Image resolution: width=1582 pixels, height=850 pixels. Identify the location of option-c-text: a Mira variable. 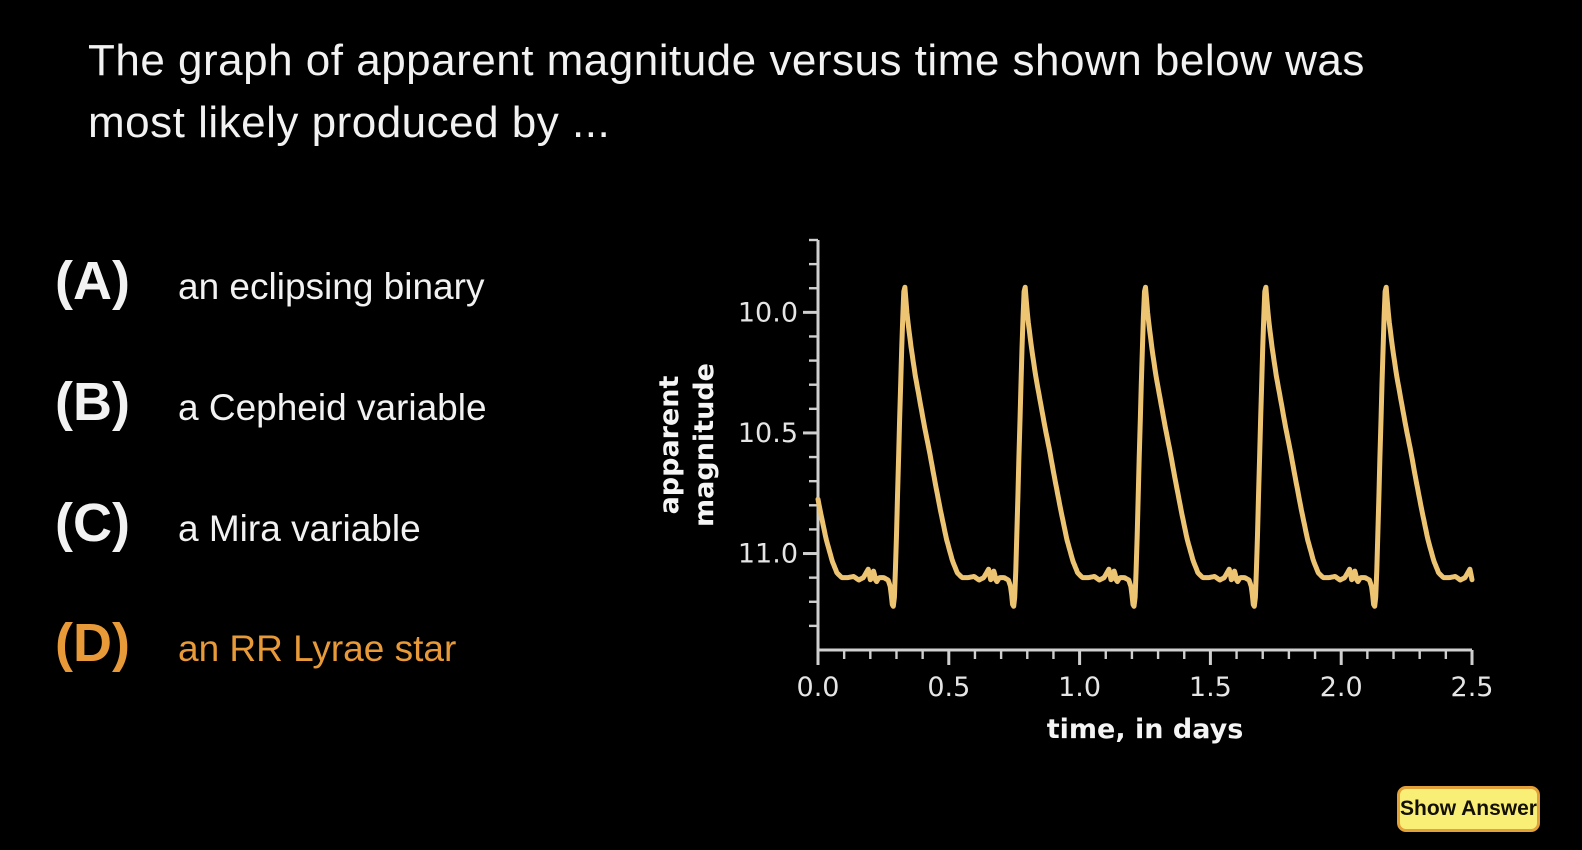
(299, 528).